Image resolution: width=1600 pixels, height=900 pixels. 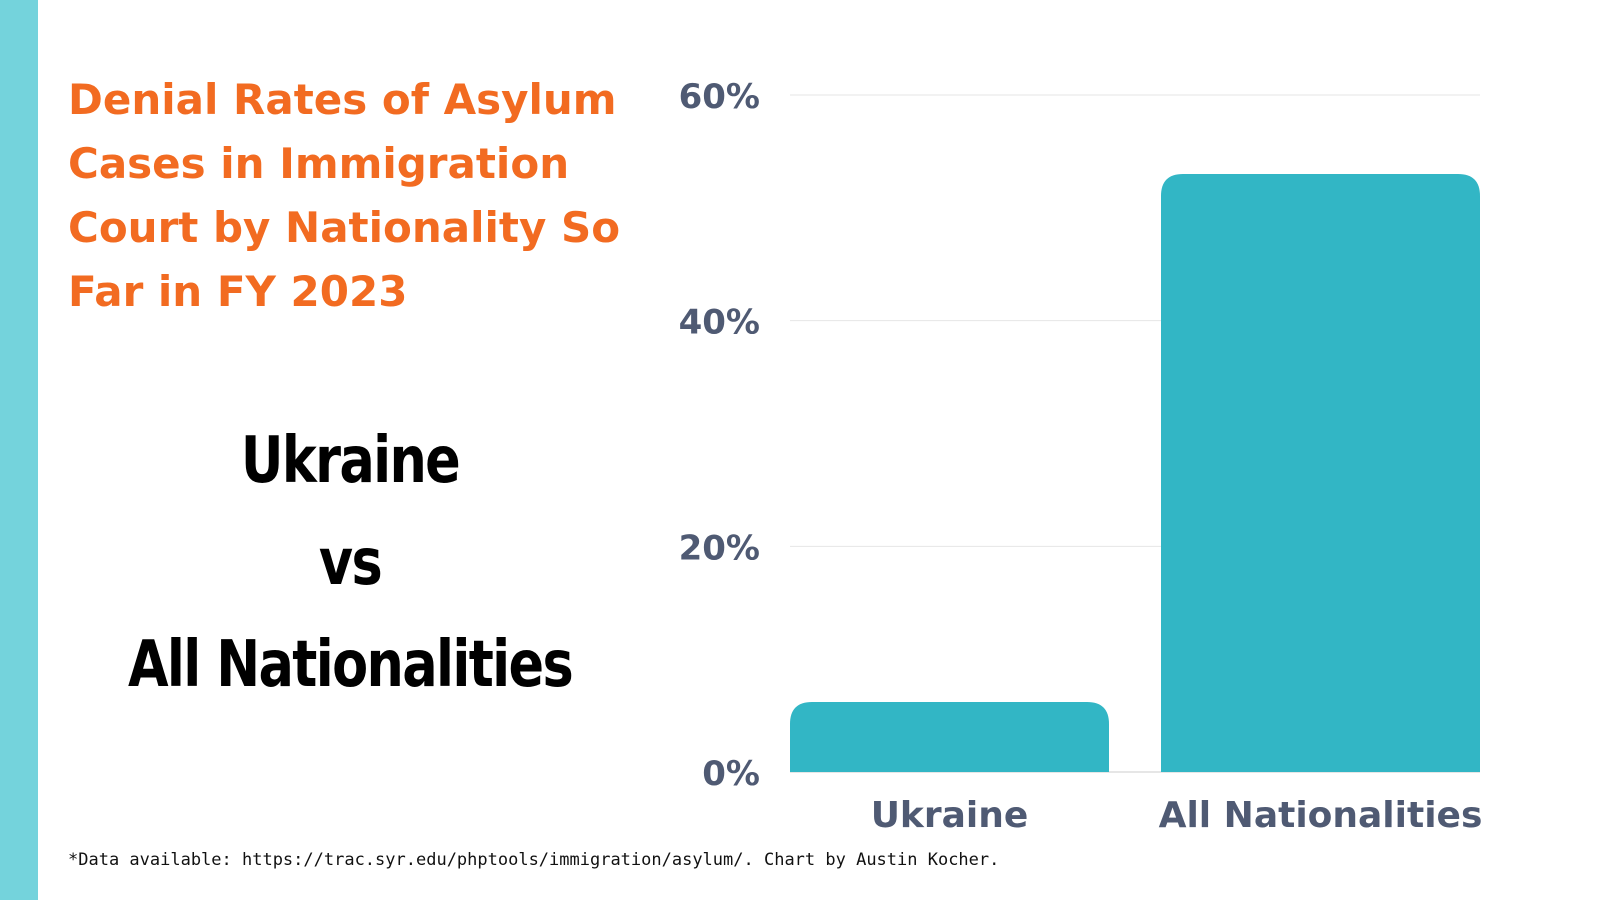 What do you see at coordinates (350, 461) in the screenshot?
I see `comparison-line-ukraine: Ukraine` at bounding box center [350, 461].